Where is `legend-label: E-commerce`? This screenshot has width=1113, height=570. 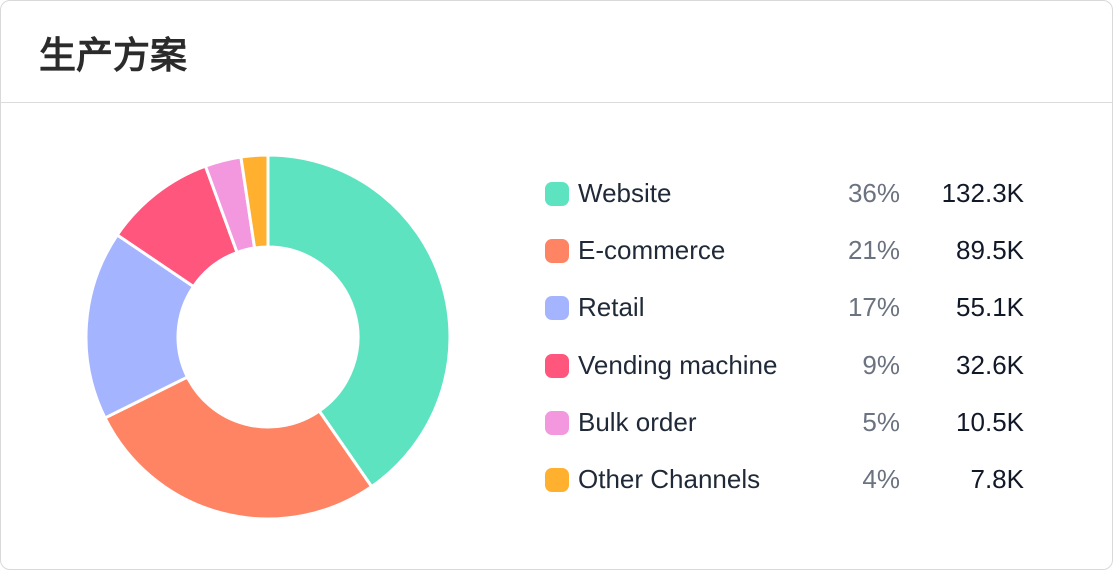 legend-label: E-commerce is located at coordinates (652, 250).